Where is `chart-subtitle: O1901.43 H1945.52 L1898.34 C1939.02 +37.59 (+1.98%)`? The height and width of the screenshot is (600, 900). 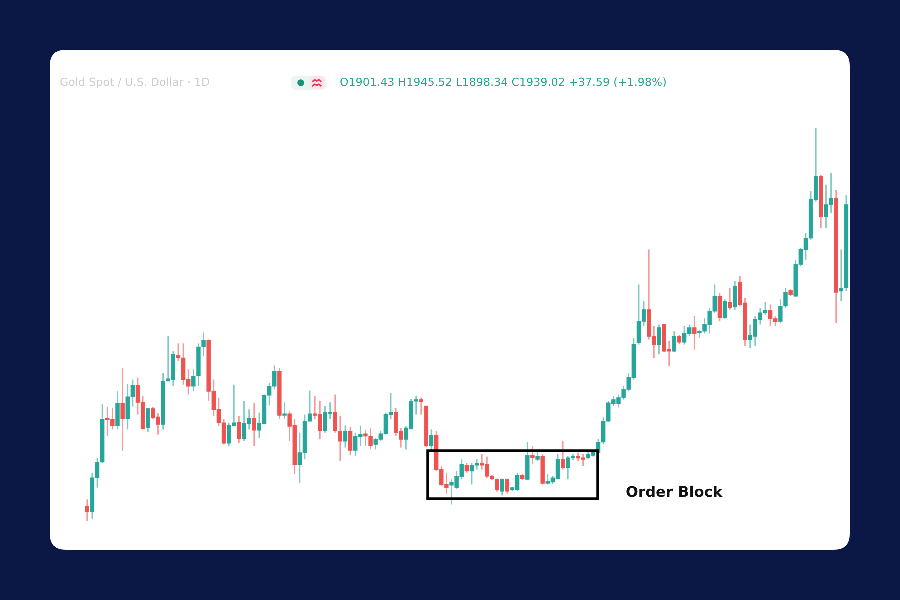 chart-subtitle: O1901.43 H1945.52 L1898.34 C1939.02 +37.59 (+1.98%) is located at coordinates (503, 83).